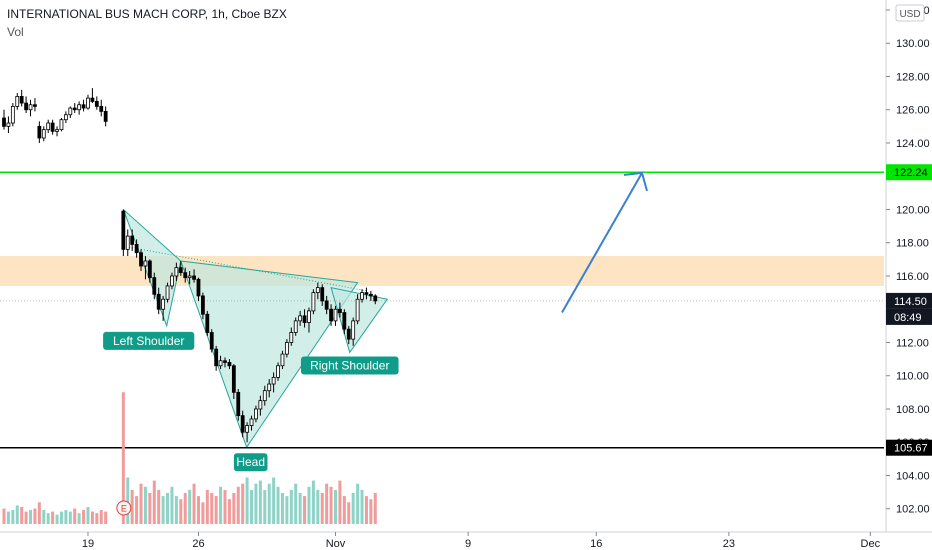  I want to click on pattern-label: Head, so click(250, 462).